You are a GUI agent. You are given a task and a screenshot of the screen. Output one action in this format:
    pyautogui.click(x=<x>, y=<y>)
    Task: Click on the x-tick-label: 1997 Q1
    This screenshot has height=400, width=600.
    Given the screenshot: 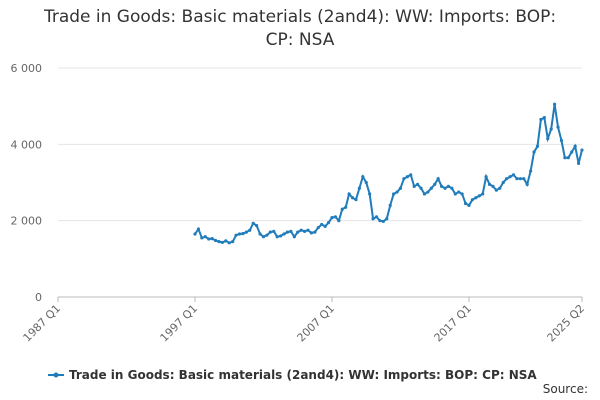 What is the action you would take?
    pyautogui.click(x=179, y=323)
    